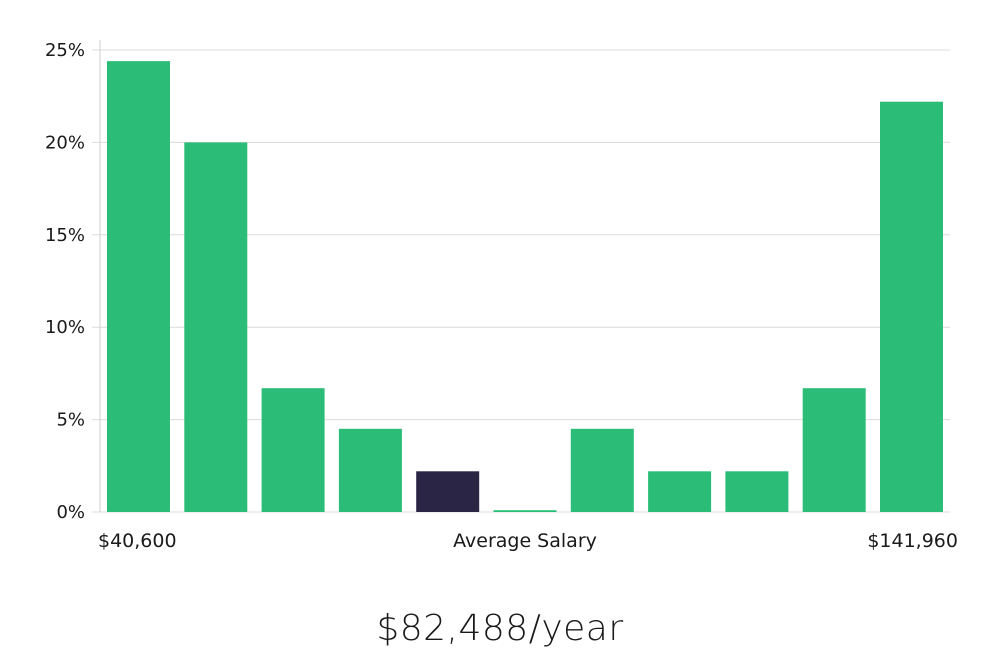 This screenshot has width=1000, height=660. What do you see at coordinates (70, 420) in the screenshot?
I see `y-tick-label: 5%` at bounding box center [70, 420].